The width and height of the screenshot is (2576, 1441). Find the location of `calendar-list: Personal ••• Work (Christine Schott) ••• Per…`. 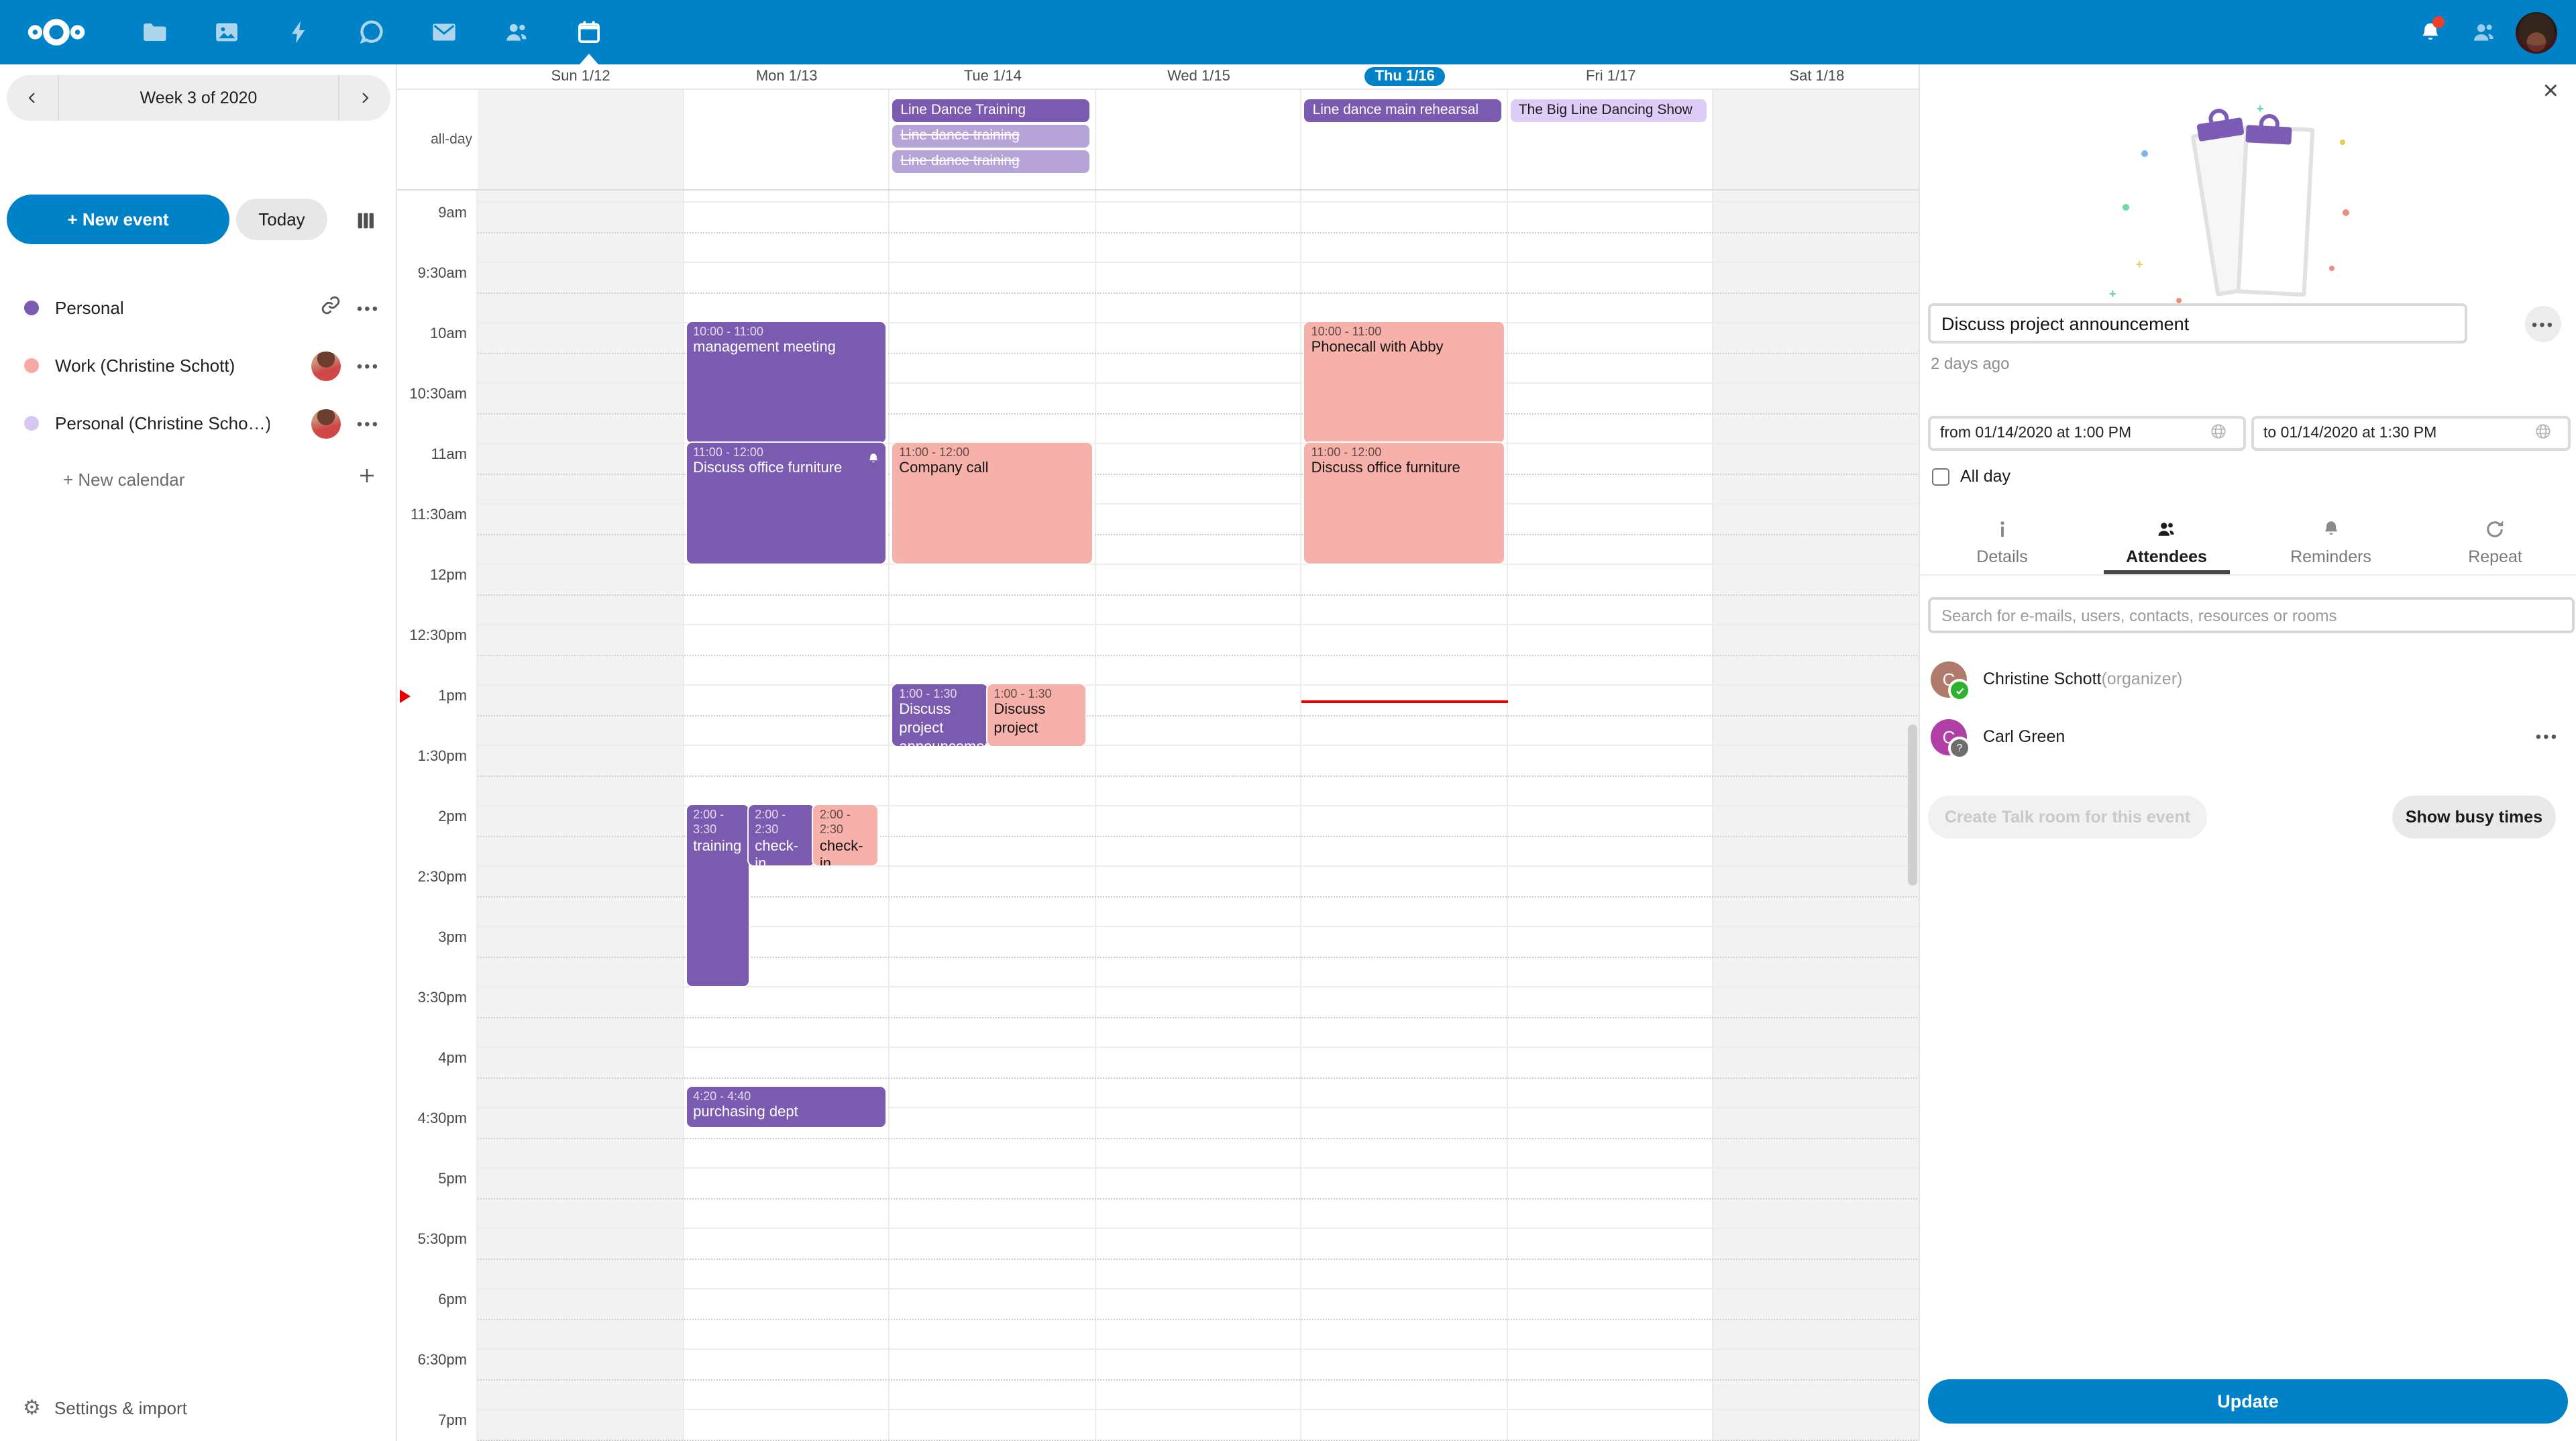

calendar-list: Personal ••• Work (Christine Schott) ••• Per… is located at coordinates (198, 392).